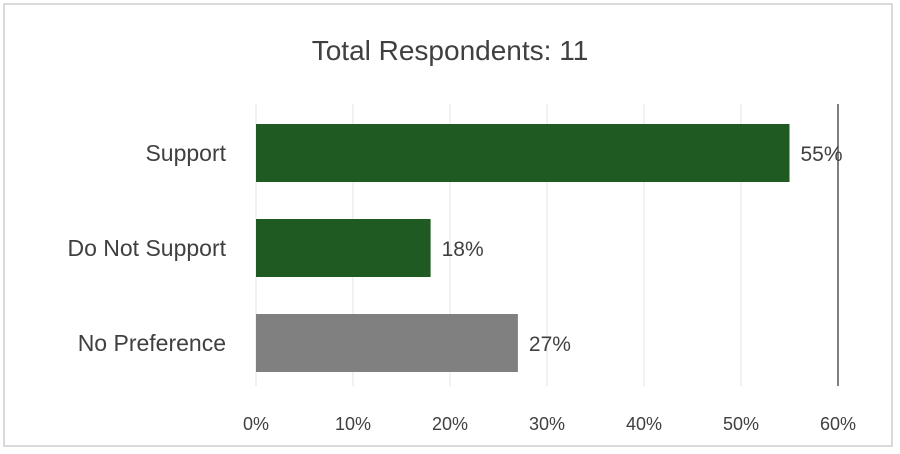  I want to click on x-tick-label: 10%, so click(353, 424).